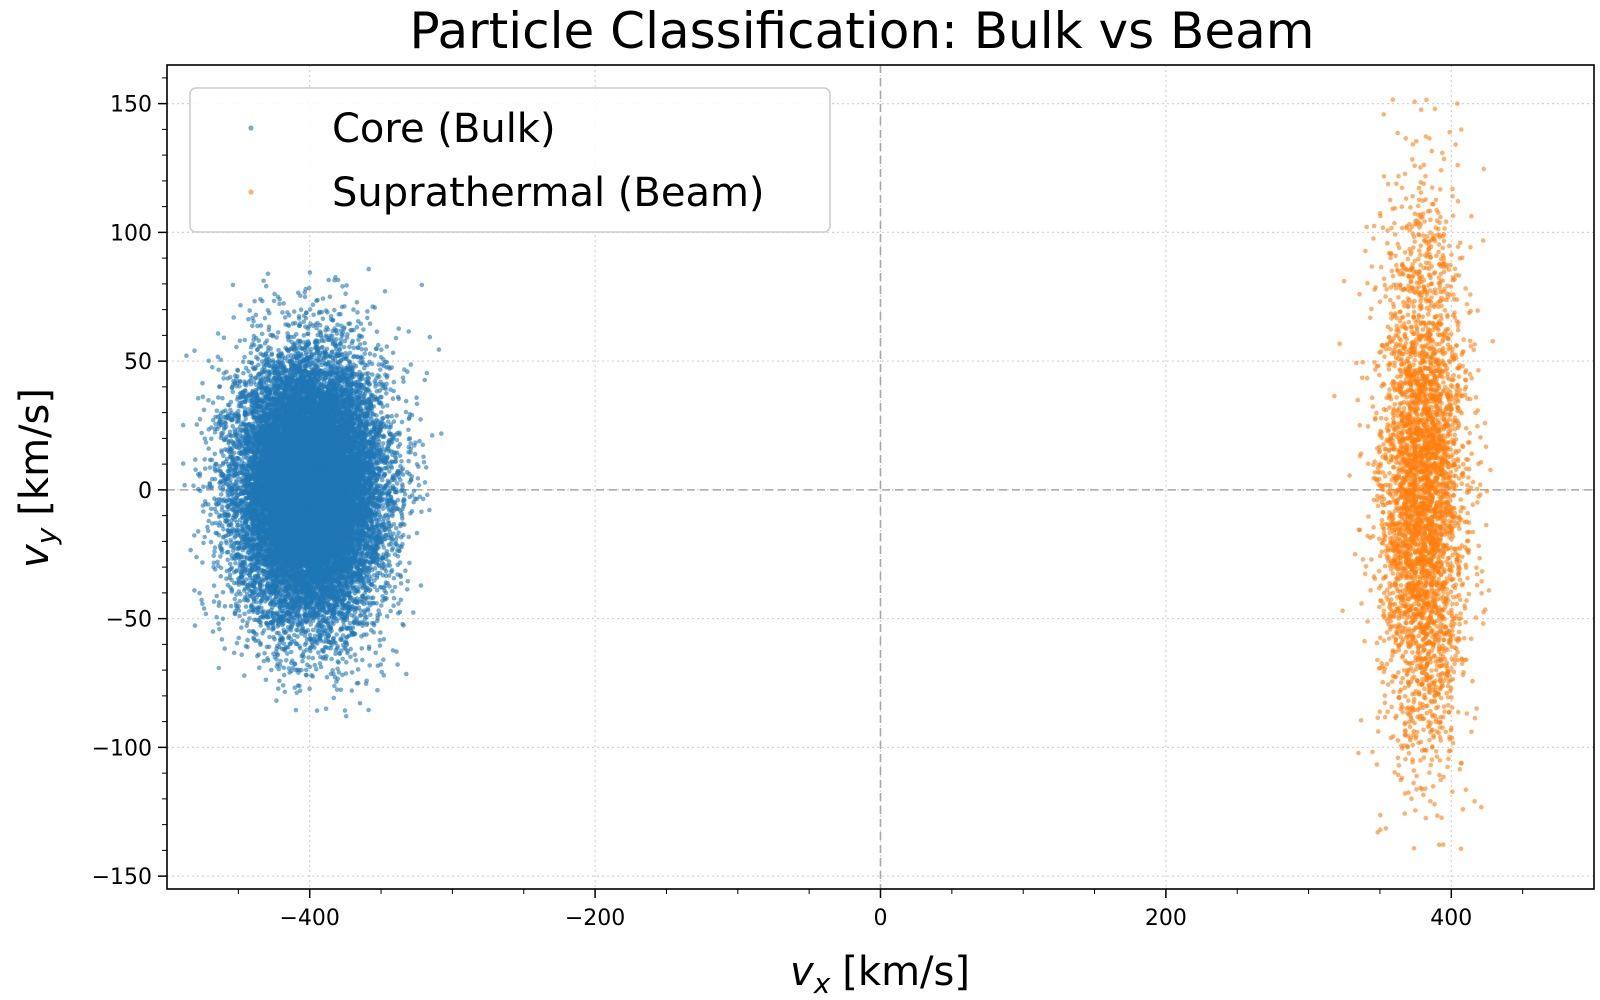 The image size is (1600, 1000). Describe the element at coordinates (312, 492) in the screenshot. I see `core-bulk-series` at that location.